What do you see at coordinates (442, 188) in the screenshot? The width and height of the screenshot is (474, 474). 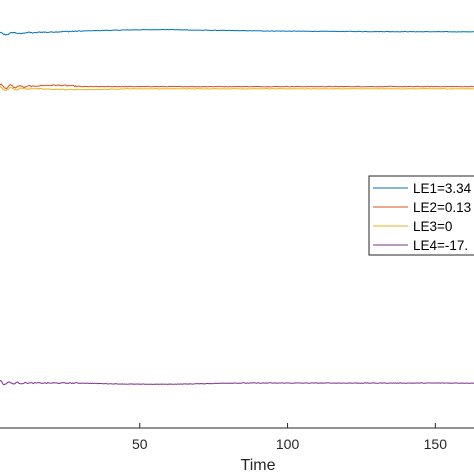 I see `legend-label-1: LE1=3.34` at bounding box center [442, 188].